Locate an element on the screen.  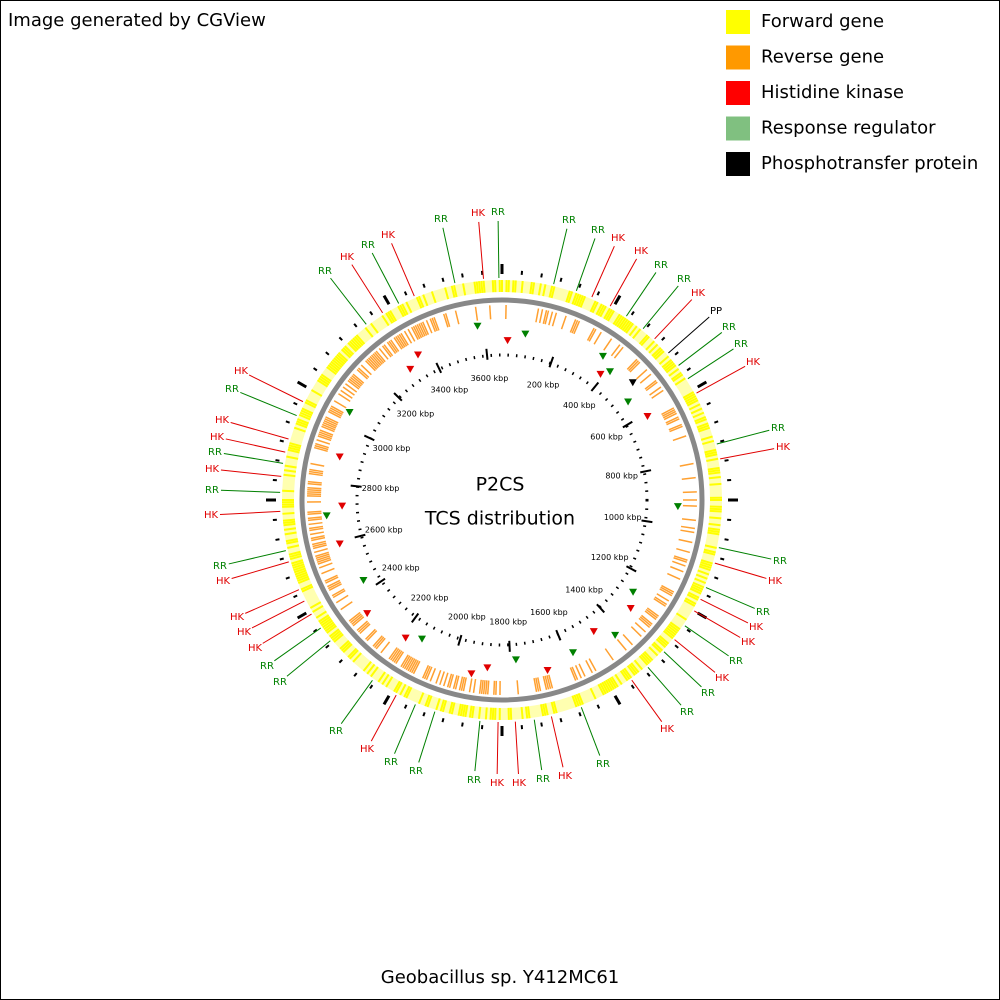
legend-swatch is located at coordinates (738, 128).